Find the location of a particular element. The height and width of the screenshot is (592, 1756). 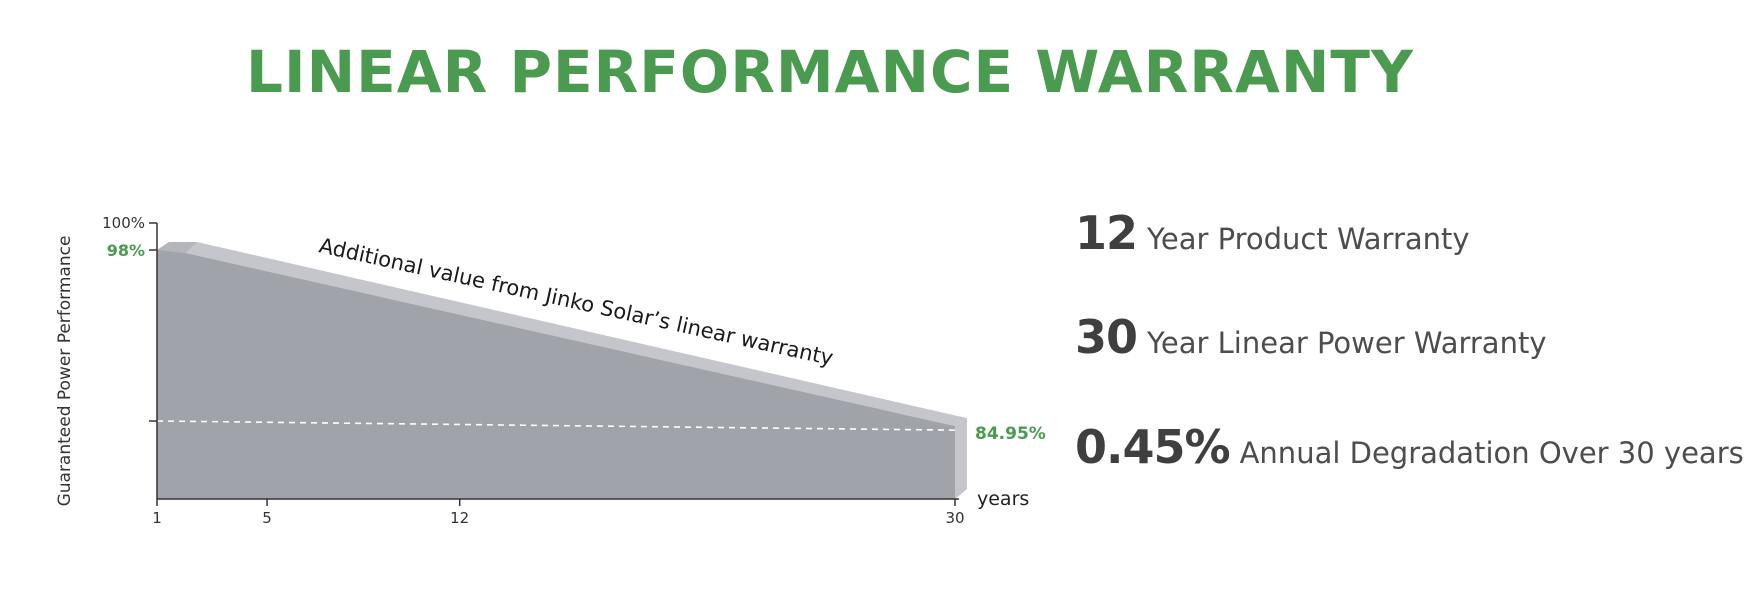

y-axis-label: Guaranteed Power Performance is located at coordinates (65, 371).